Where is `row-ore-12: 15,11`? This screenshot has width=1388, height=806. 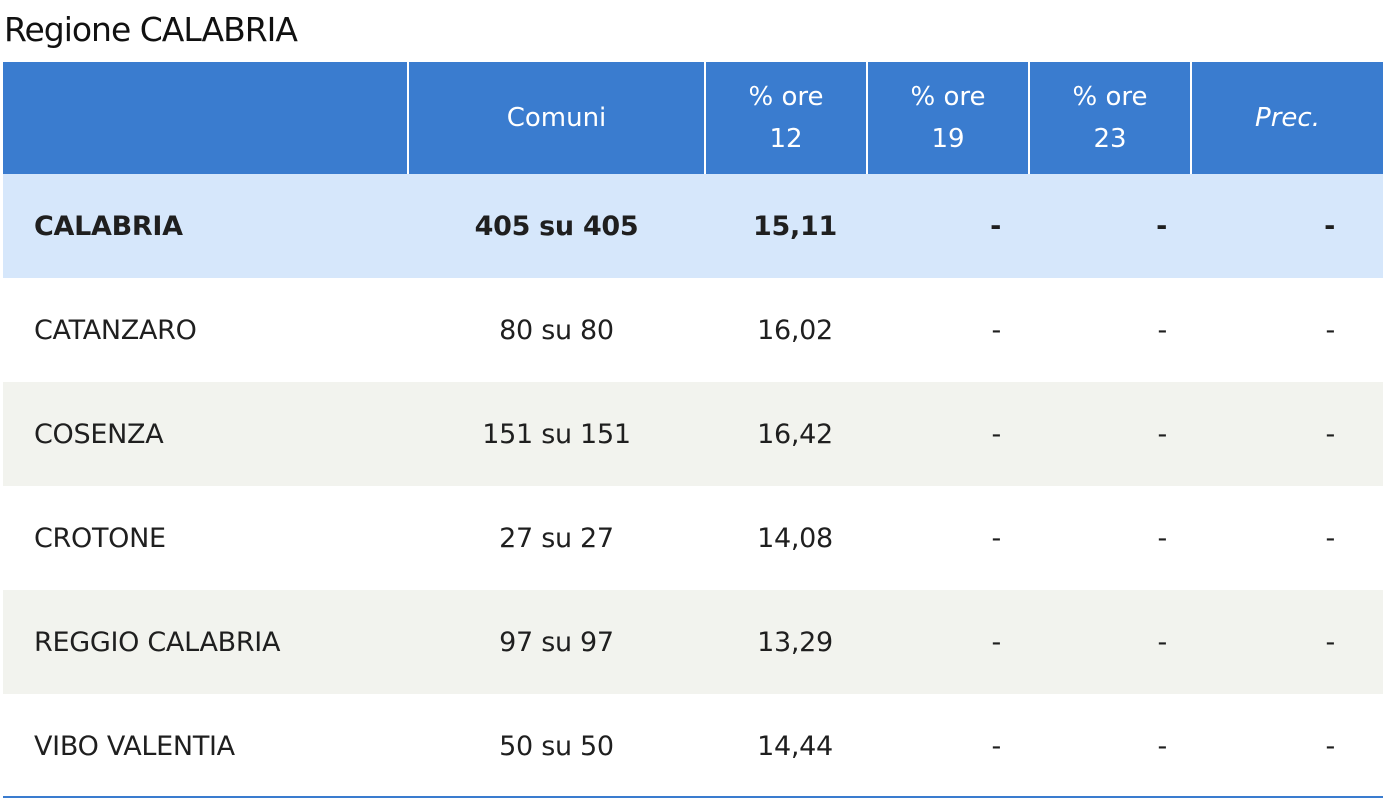
row-ore-12: 15,11 is located at coordinates (795, 226).